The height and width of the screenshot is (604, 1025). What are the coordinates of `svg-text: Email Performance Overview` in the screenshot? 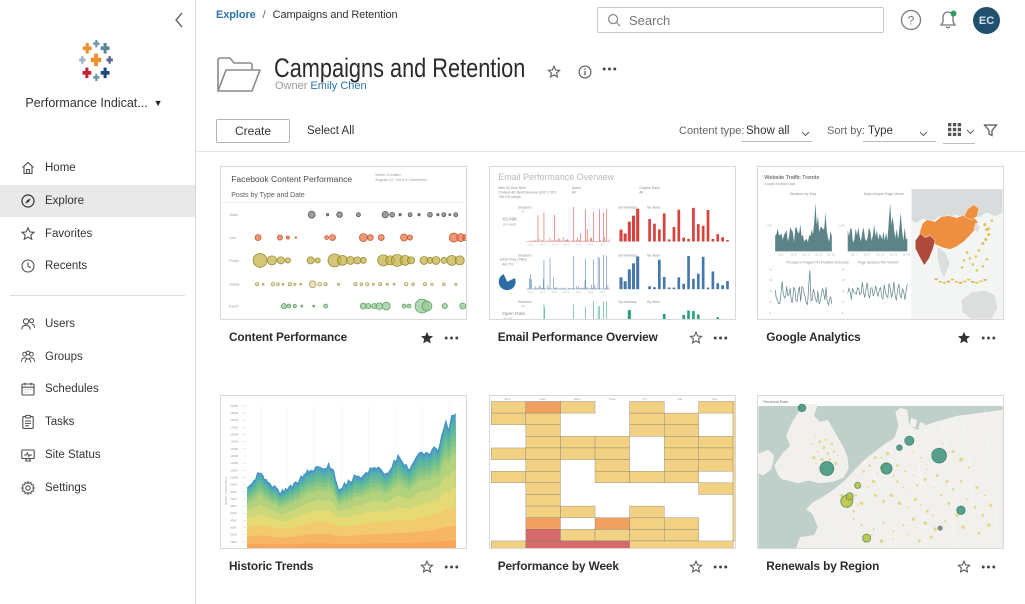 It's located at (556, 177).